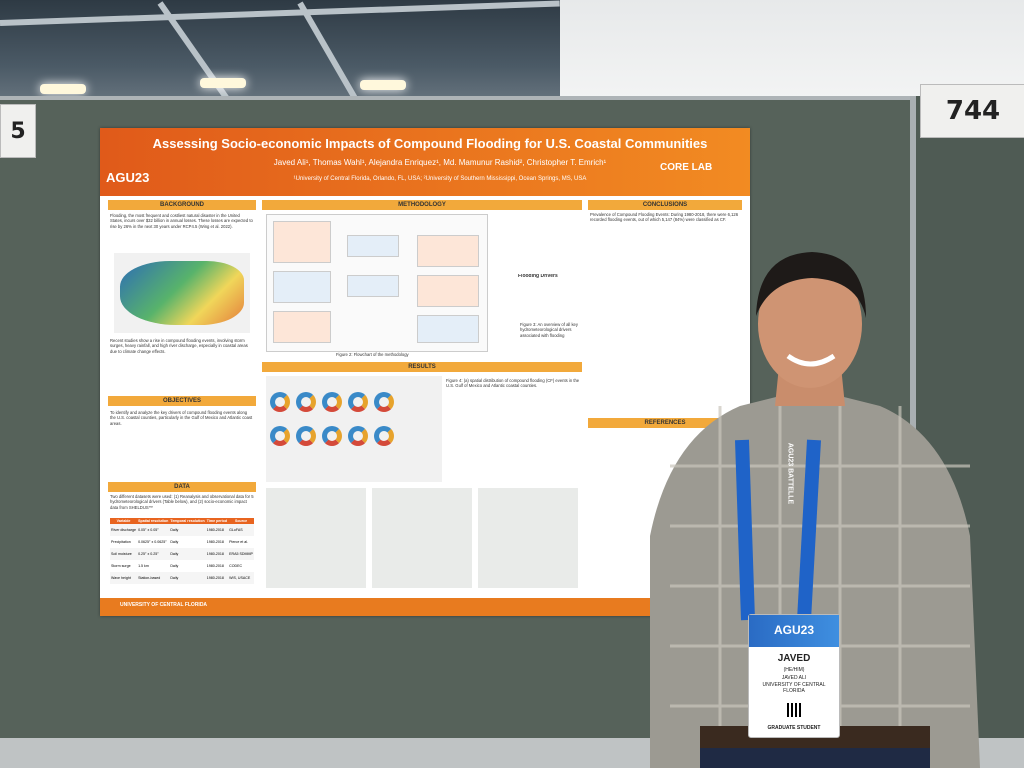  What do you see at coordinates (148, 554) in the screenshot?
I see `table-cell: 0.25° x 0.25°` at bounding box center [148, 554].